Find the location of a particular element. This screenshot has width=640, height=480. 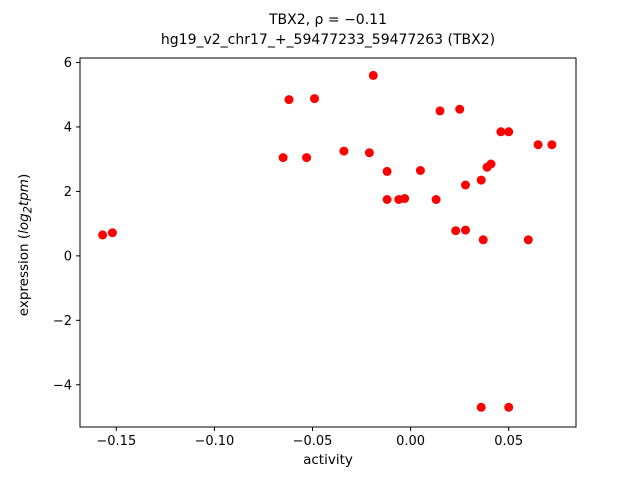

y-tick-label: 4 is located at coordinates (68, 127).